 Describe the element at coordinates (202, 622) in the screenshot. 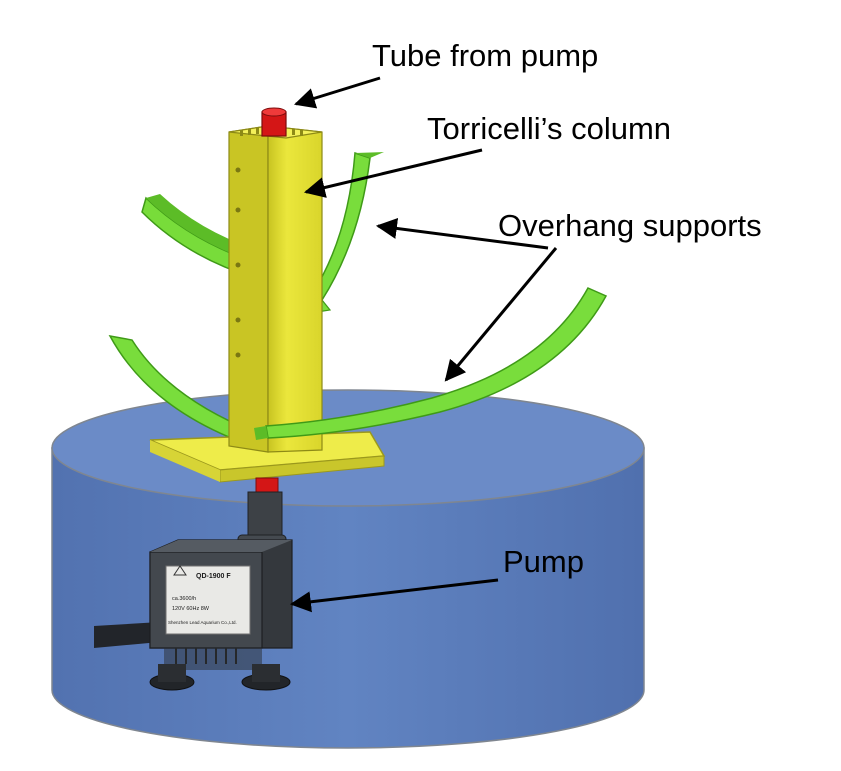

I see `pump-maker: Shenzhen Lead Aquarium Co.,Ltd.` at that location.